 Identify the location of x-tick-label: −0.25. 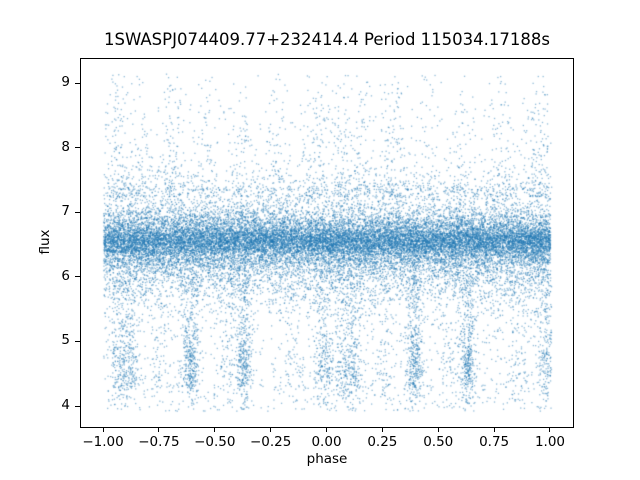
(270, 442).